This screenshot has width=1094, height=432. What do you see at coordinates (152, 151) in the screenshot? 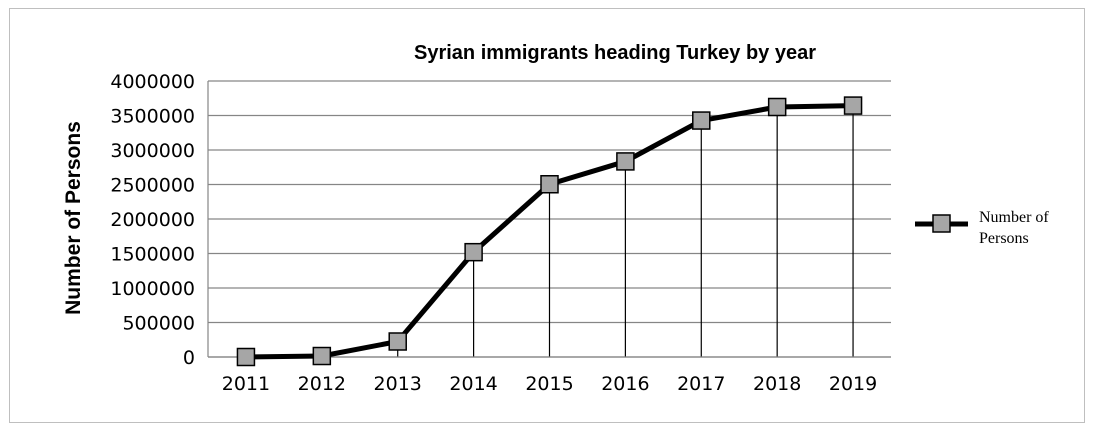
I see `y-tick-label: 3000000` at bounding box center [152, 151].